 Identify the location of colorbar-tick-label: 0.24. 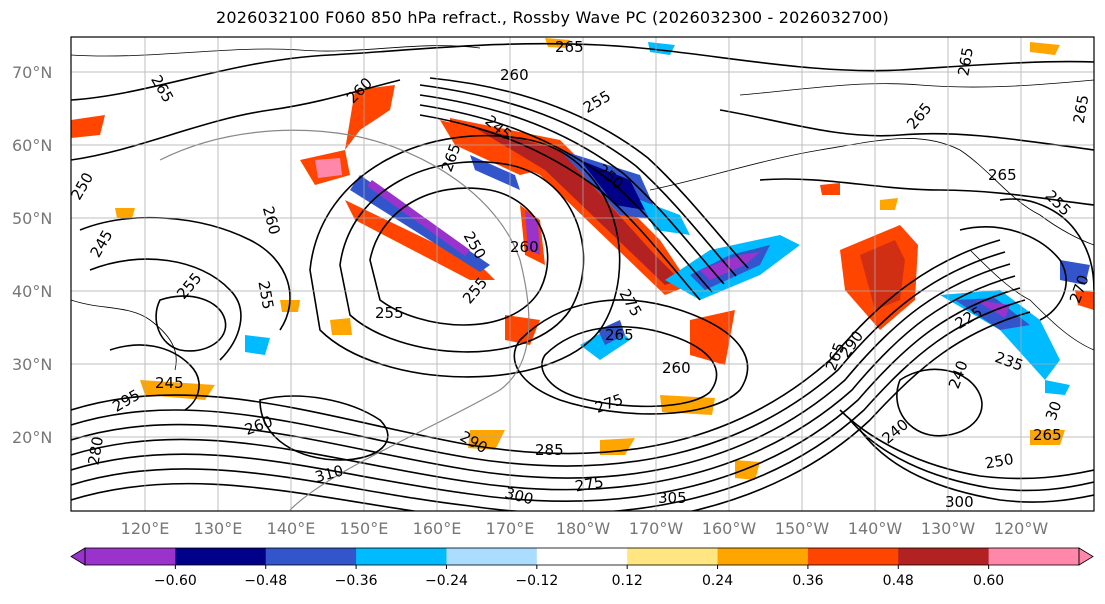
(717, 581).